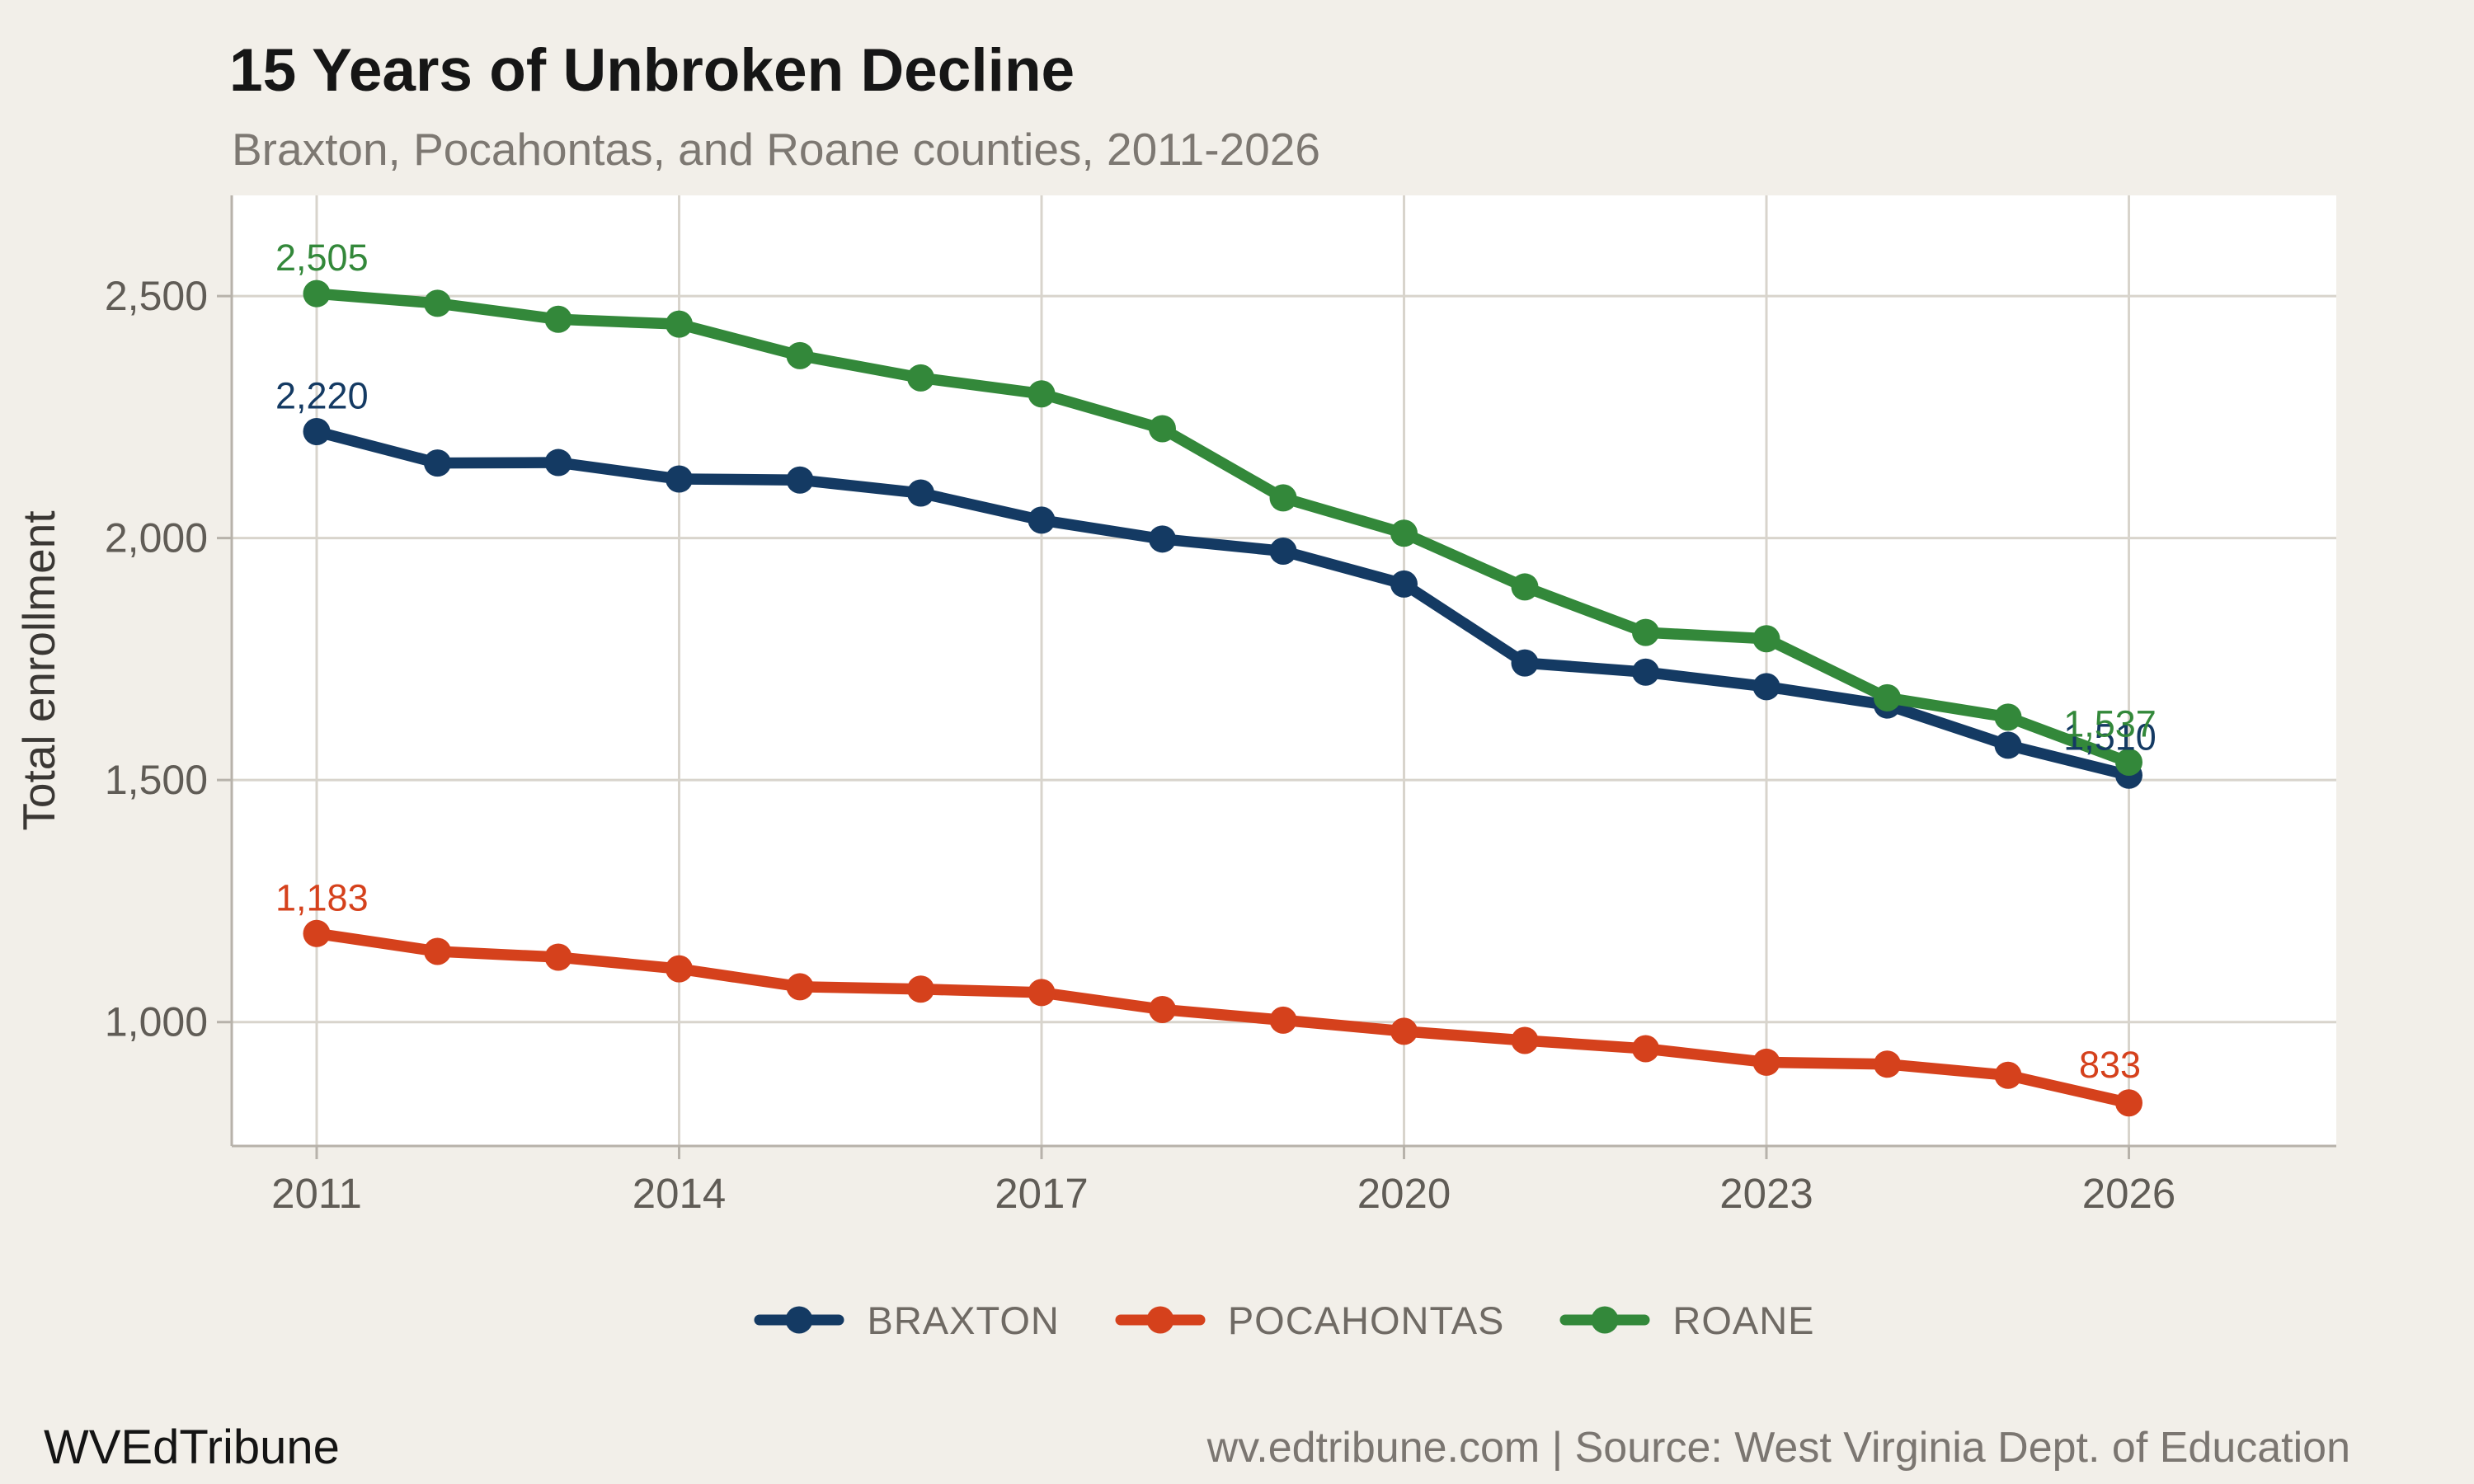 The image size is (2474, 1484). What do you see at coordinates (322, 897) in the screenshot?
I see `pocahontas-first-value-label: 1,183` at bounding box center [322, 897].